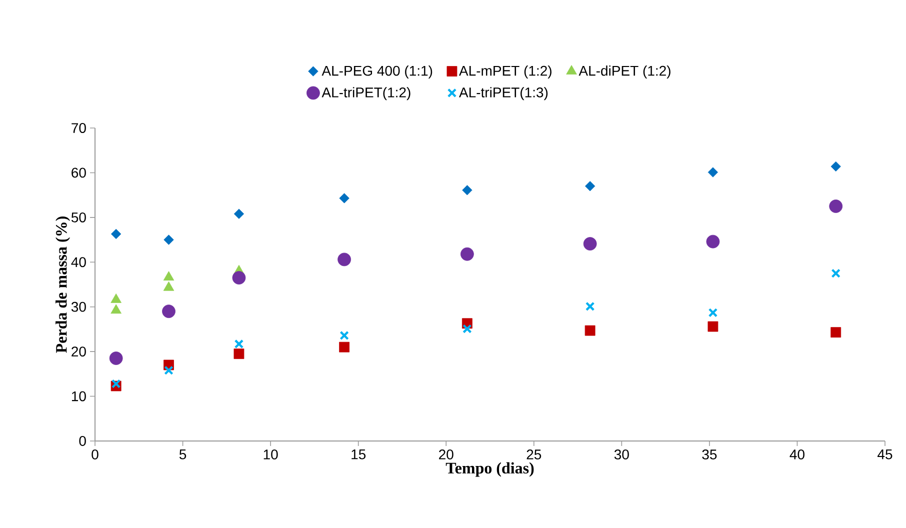 This screenshot has height=528, width=906. What do you see at coordinates (885, 455) in the screenshot?
I see `x-tick-label: 45` at bounding box center [885, 455].